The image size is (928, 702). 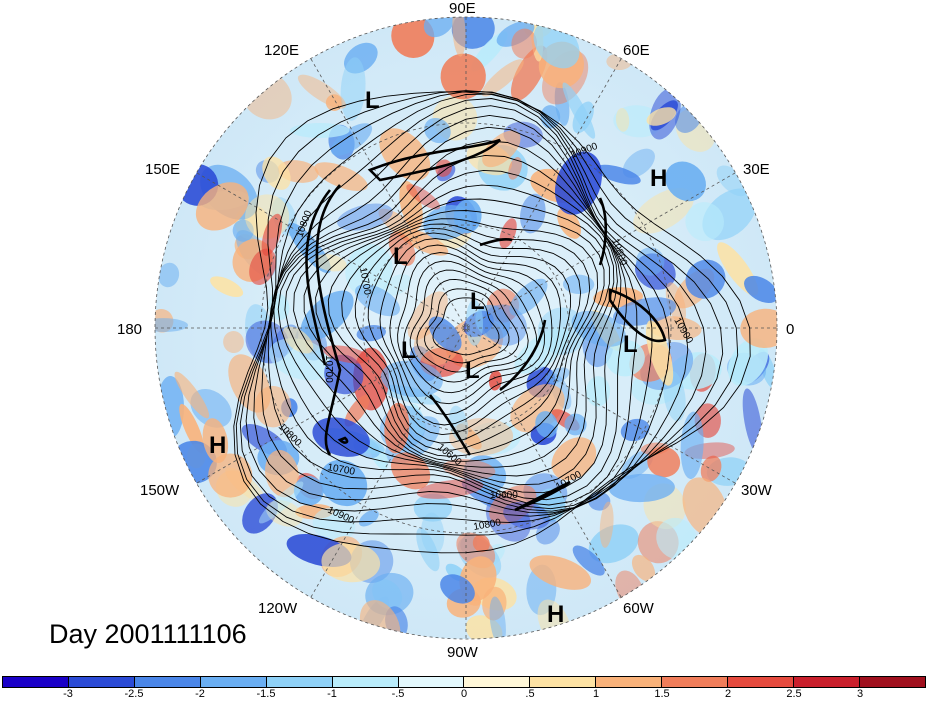 I want to click on colorbar-tick-label: 2.5, so click(x=794, y=694).